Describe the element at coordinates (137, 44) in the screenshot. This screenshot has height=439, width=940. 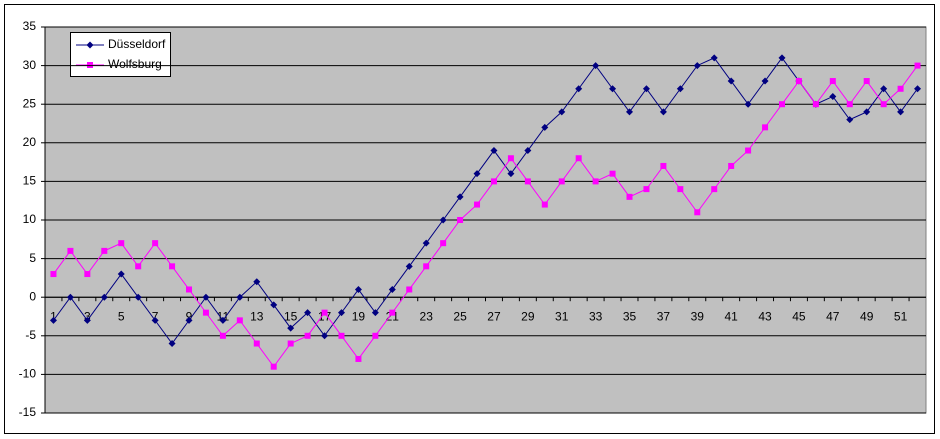
I see `legend-label: Düsseldorf` at that location.